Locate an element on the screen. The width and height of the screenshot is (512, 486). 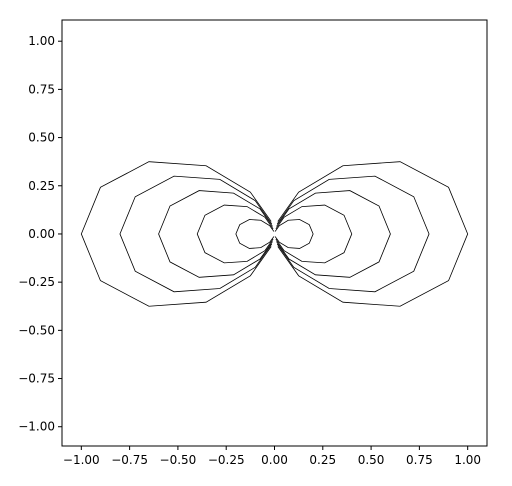
y-tick-label: 0.75 is located at coordinates (41, 89).